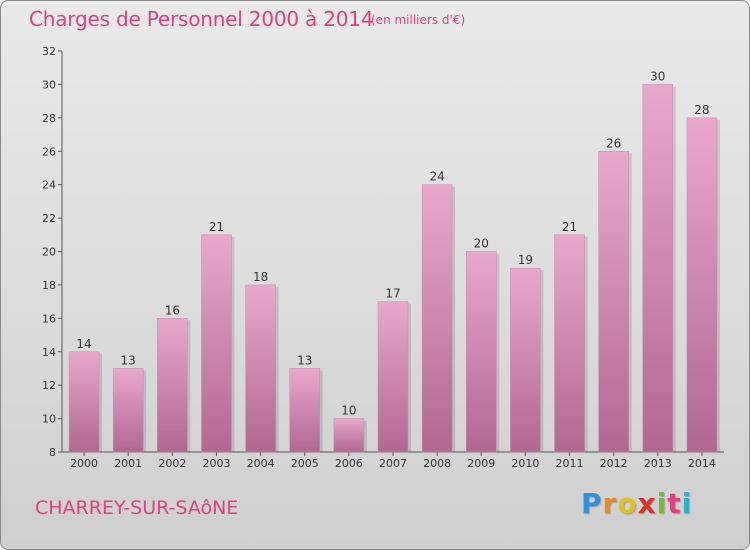 The height and width of the screenshot is (550, 750). Describe the element at coordinates (172, 310) in the screenshot. I see `bar-value-label: 16` at that location.